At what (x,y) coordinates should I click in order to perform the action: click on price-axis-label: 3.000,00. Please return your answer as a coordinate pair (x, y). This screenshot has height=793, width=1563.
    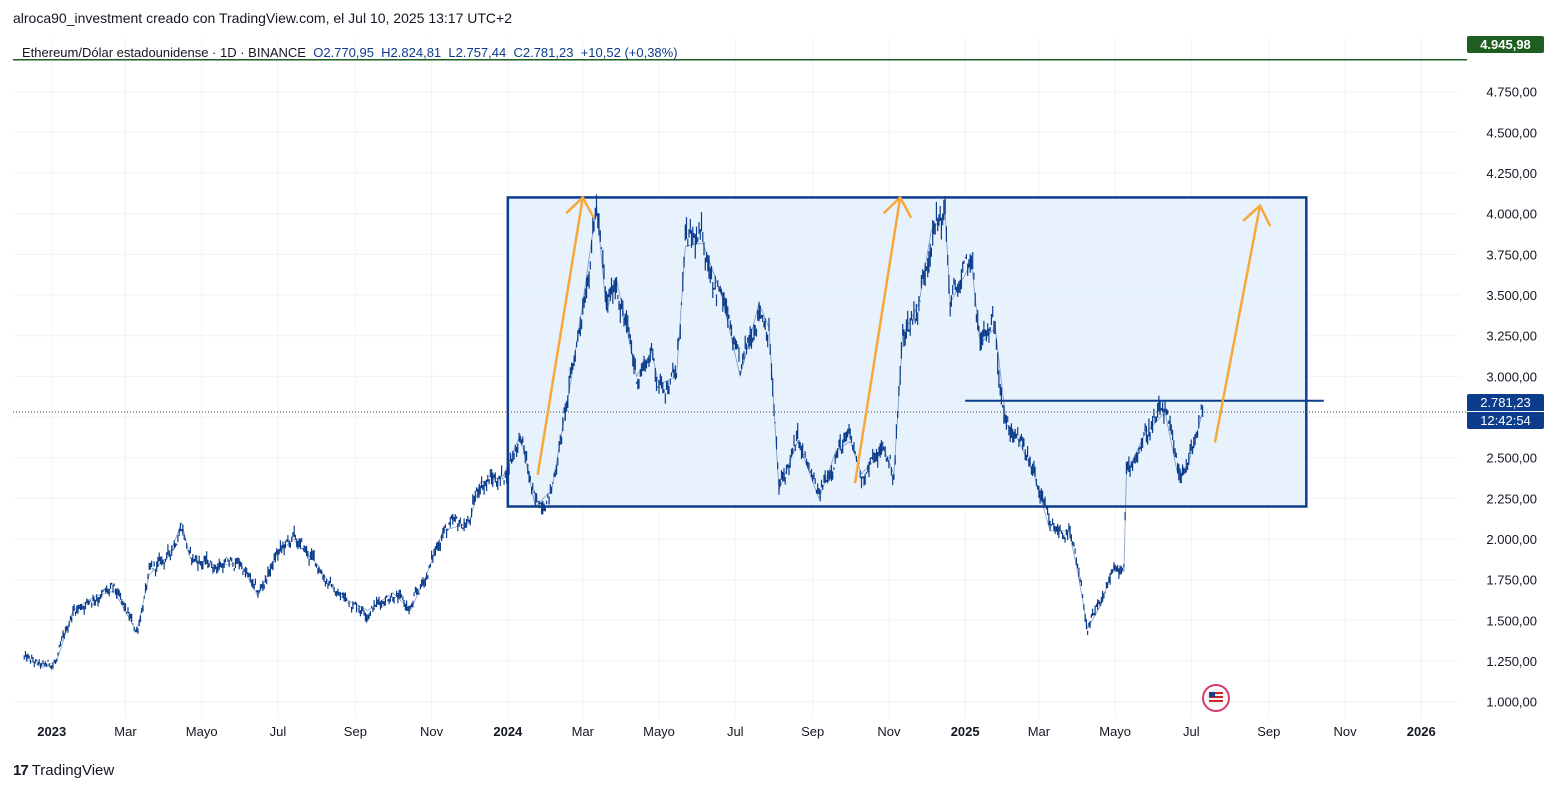
    Looking at the image, I should click on (1511, 376).